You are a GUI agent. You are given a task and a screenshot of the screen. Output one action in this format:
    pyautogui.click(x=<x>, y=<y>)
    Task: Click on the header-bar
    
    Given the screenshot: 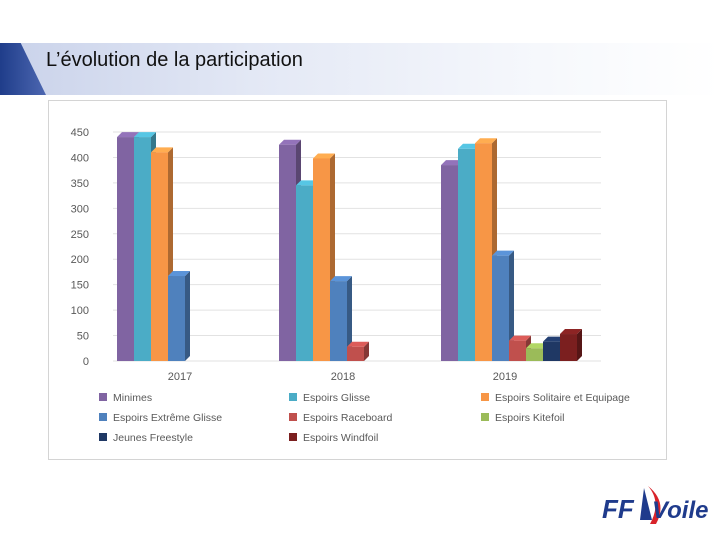 What is the action you would take?
    pyautogui.click(x=360, y=69)
    